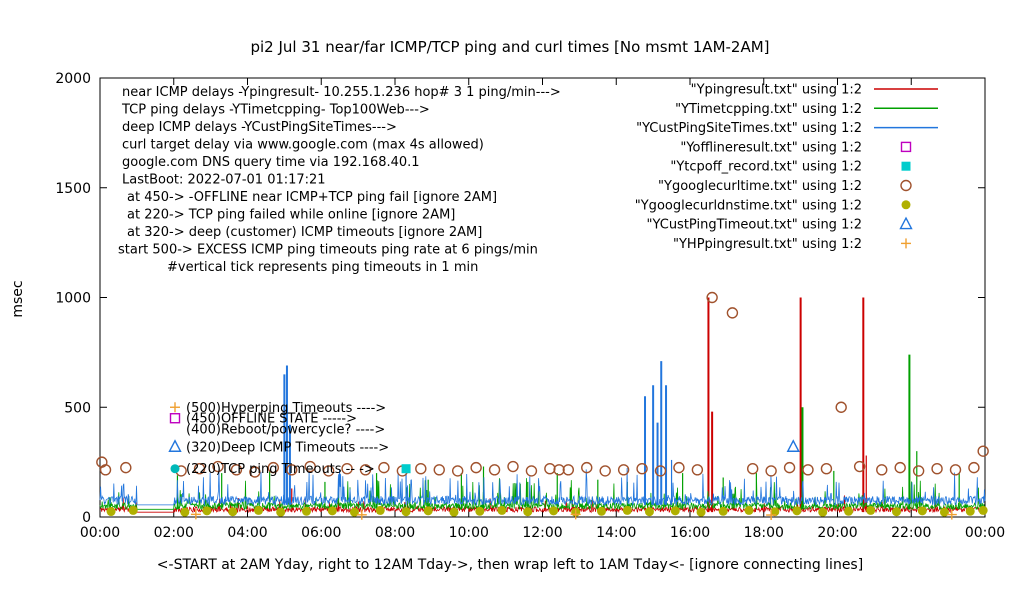  I want to click on y-tick-label: 0, so click(86, 518).